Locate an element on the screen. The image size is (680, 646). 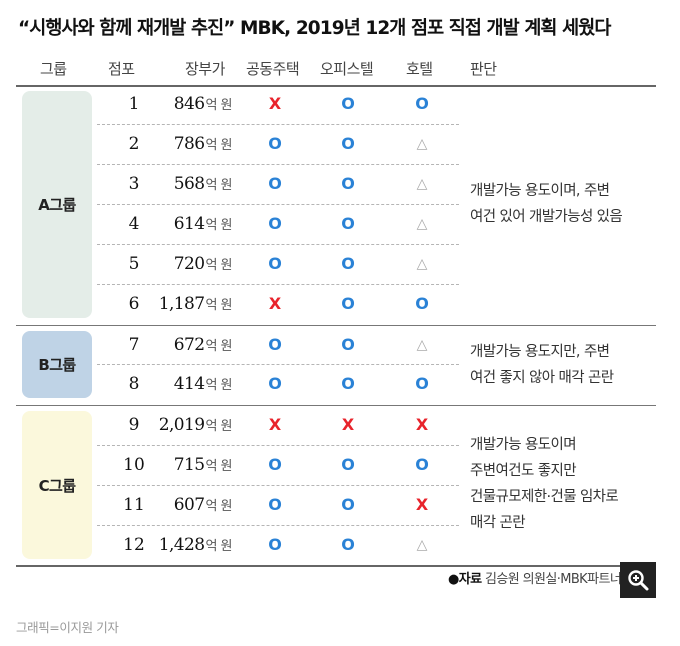
book-value-amount: 614 is located at coordinates (189, 224).